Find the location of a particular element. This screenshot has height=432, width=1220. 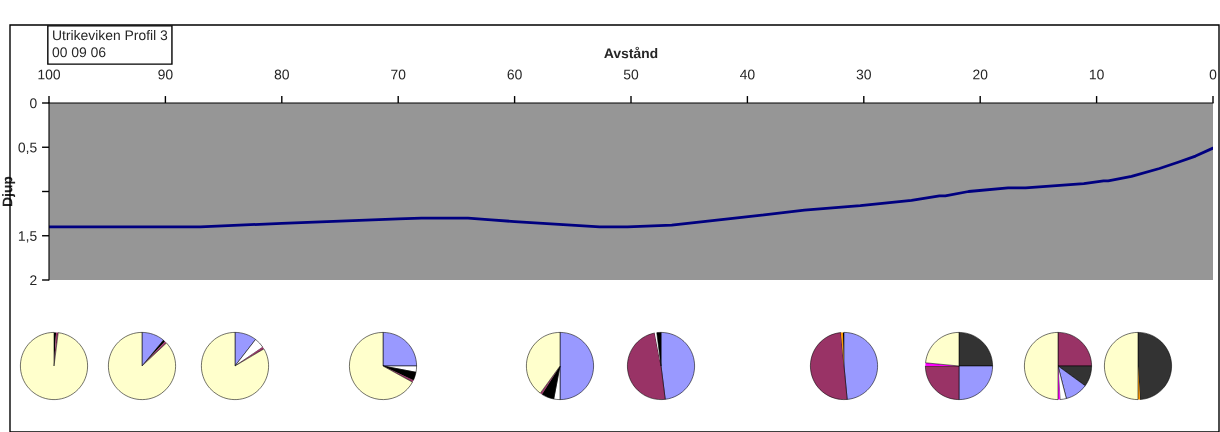

x-tick-label: 10 is located at coordinates (1096, 74).